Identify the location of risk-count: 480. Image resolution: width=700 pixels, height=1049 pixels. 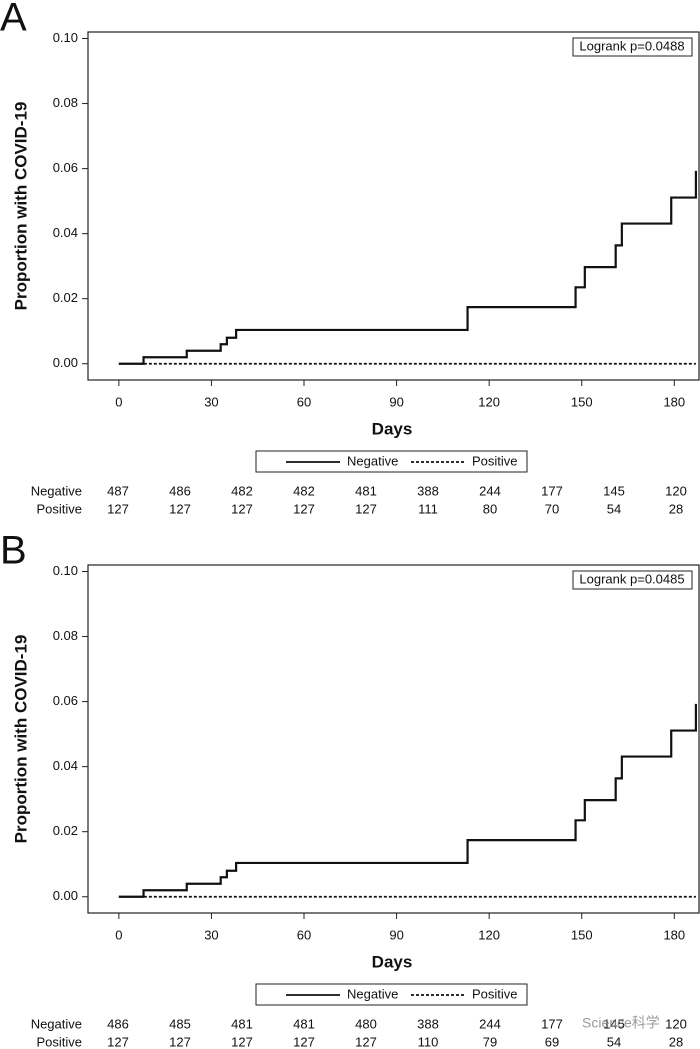
(366, 1023).